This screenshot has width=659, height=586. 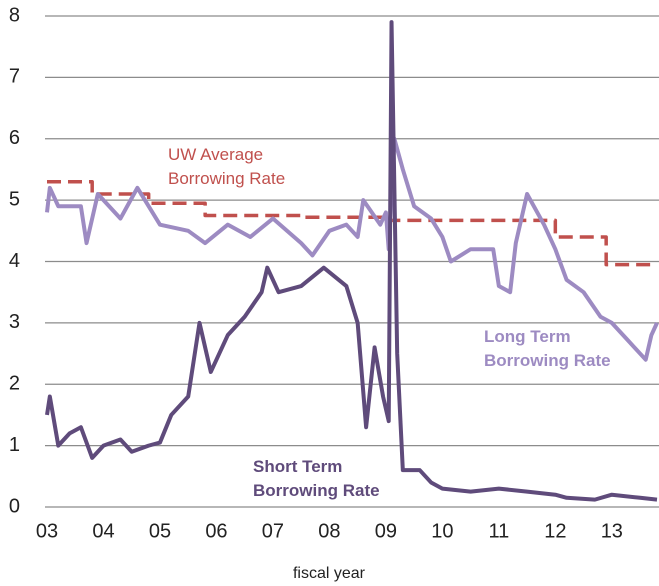 What do you see at coordinates (14, 445) in the screenshot?
I see `y-tick-label: 1` at bounding box center [14, 445].